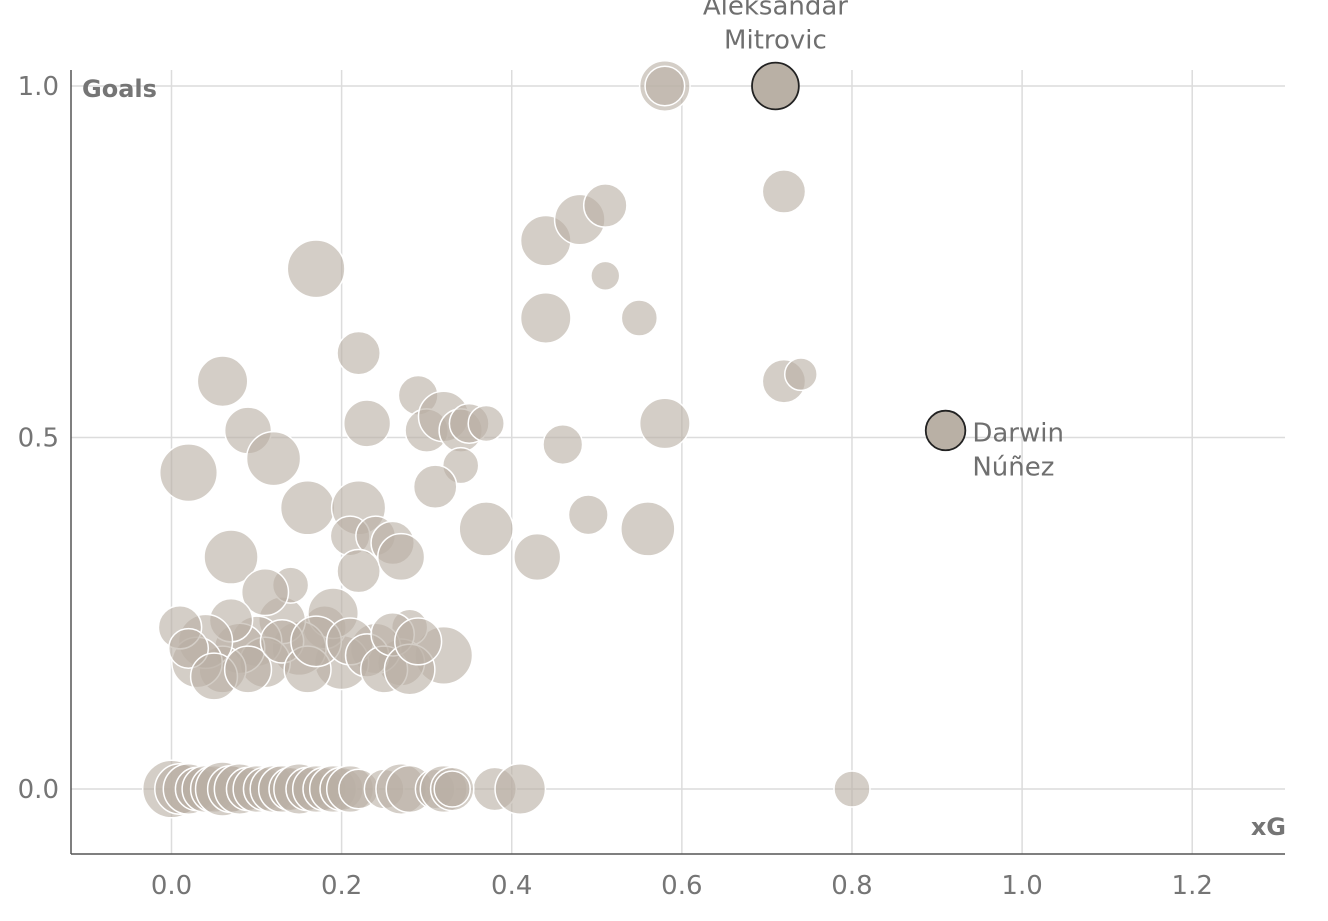  What do you see at coordinates (38, 790) in the screenshot?
I see `y-tick-label: 0.0` at bounding box center [38, 790].